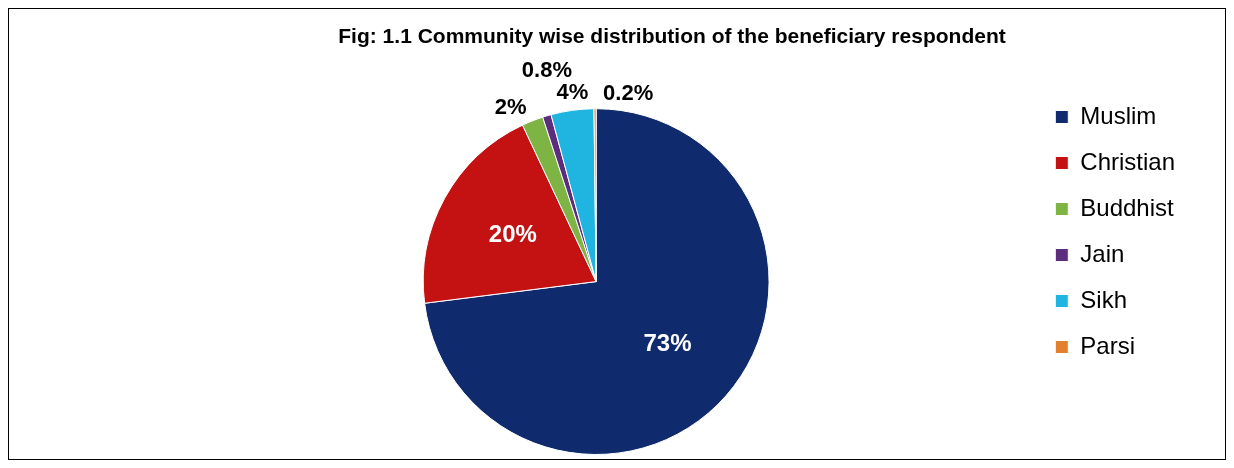 The image size is (1234, 468). I want to click on chart-title: Fig: 1.1 Community wise distribution of the beneficiary respondent, so click(672, 36).